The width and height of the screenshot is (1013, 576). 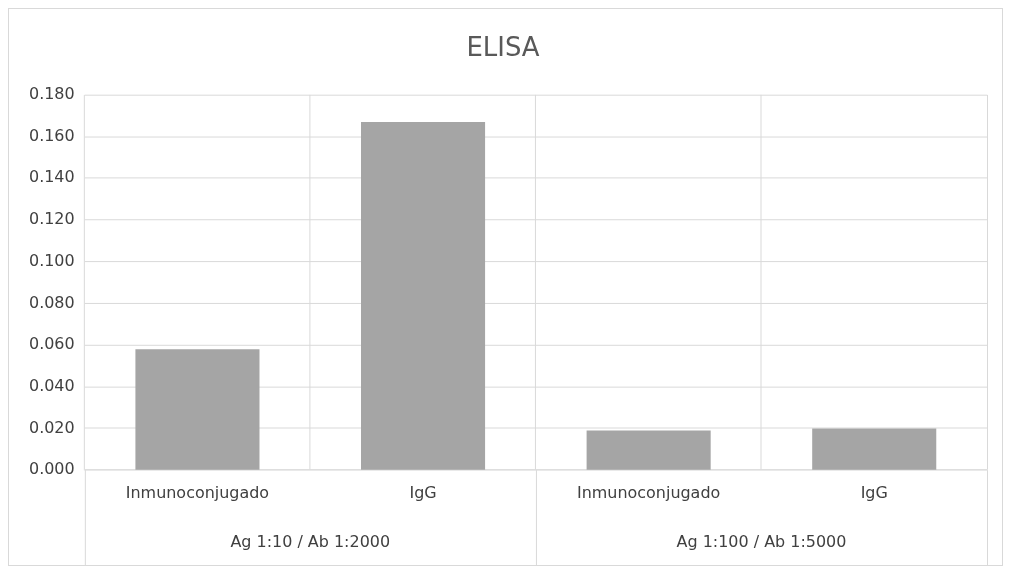 What do you see at coordinates (310, 542) in the screenshot?
I see `text: Ag 1:10 / Ab 1:2000` at bounding box center [310, 542].